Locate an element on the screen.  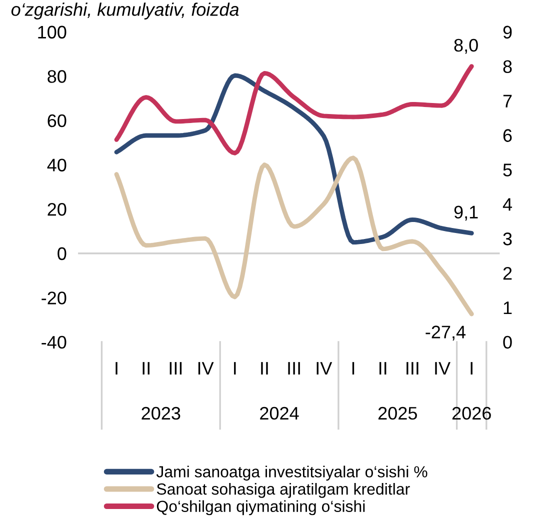
y2-tick-label: 3 is located at coordinates (507, 239).